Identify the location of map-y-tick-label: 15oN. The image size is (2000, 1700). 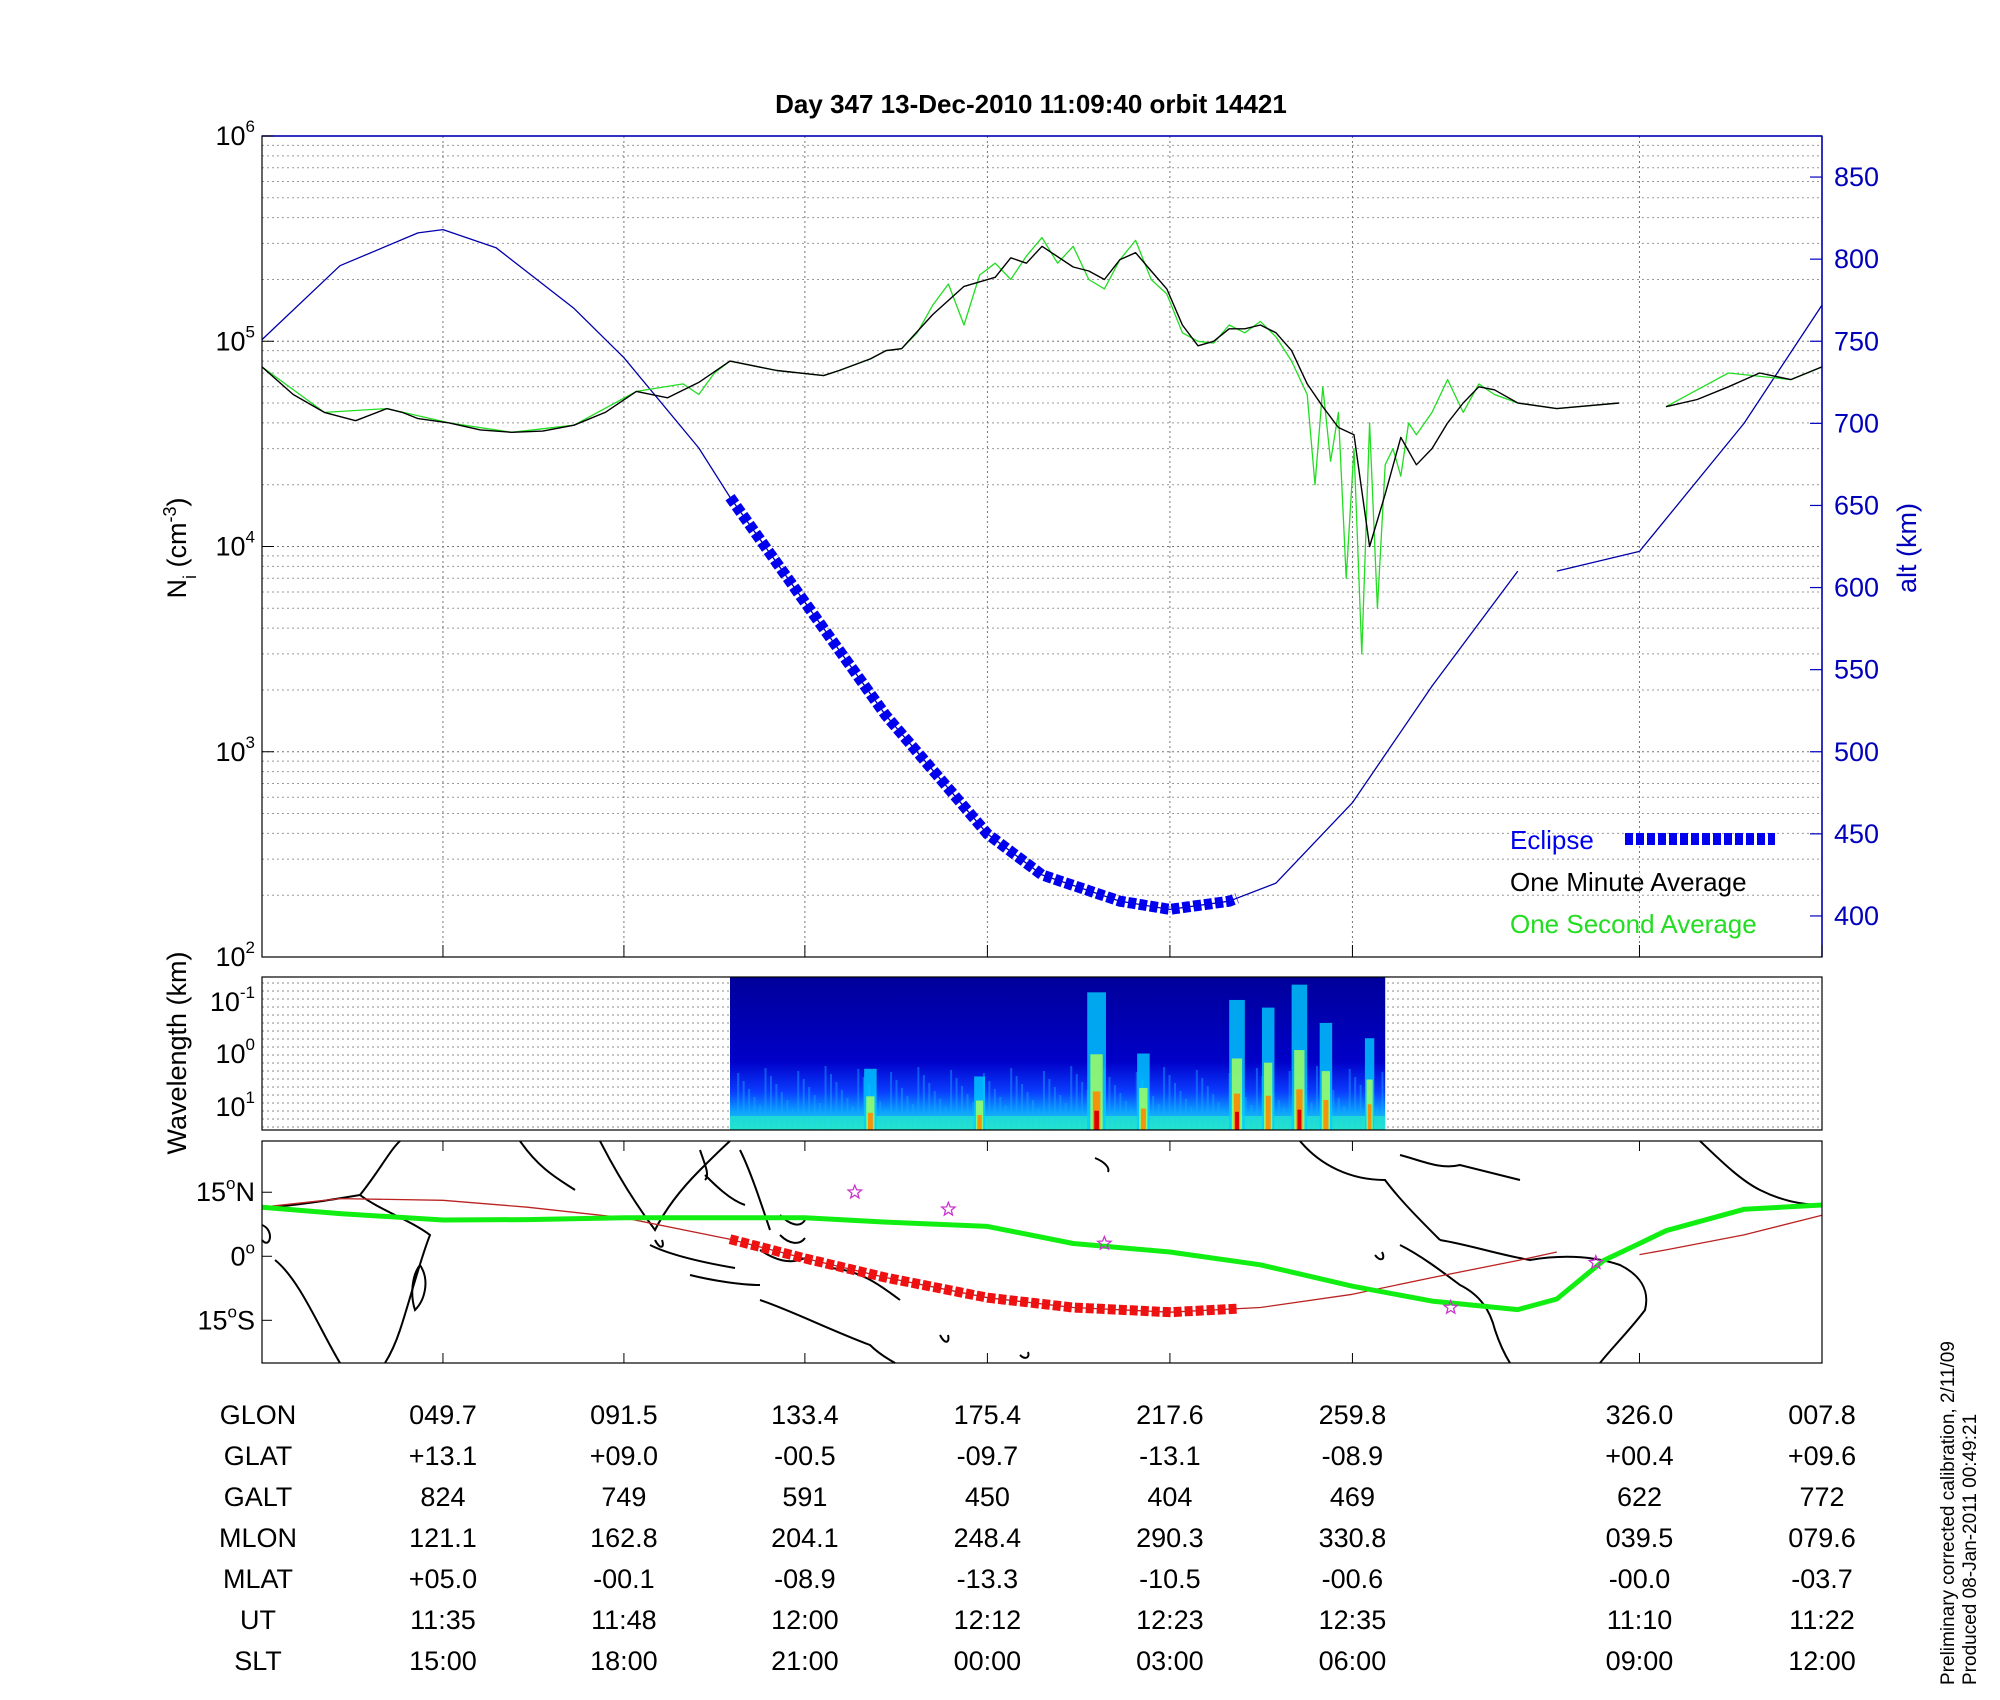
(225, 1190).